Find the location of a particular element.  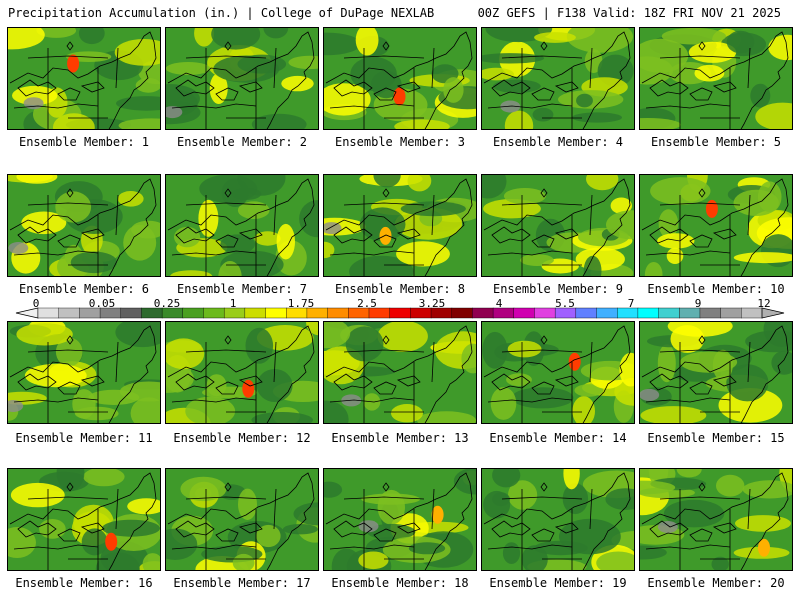

colorbar-tick-label: 1 is located at coordinates (233, 303).